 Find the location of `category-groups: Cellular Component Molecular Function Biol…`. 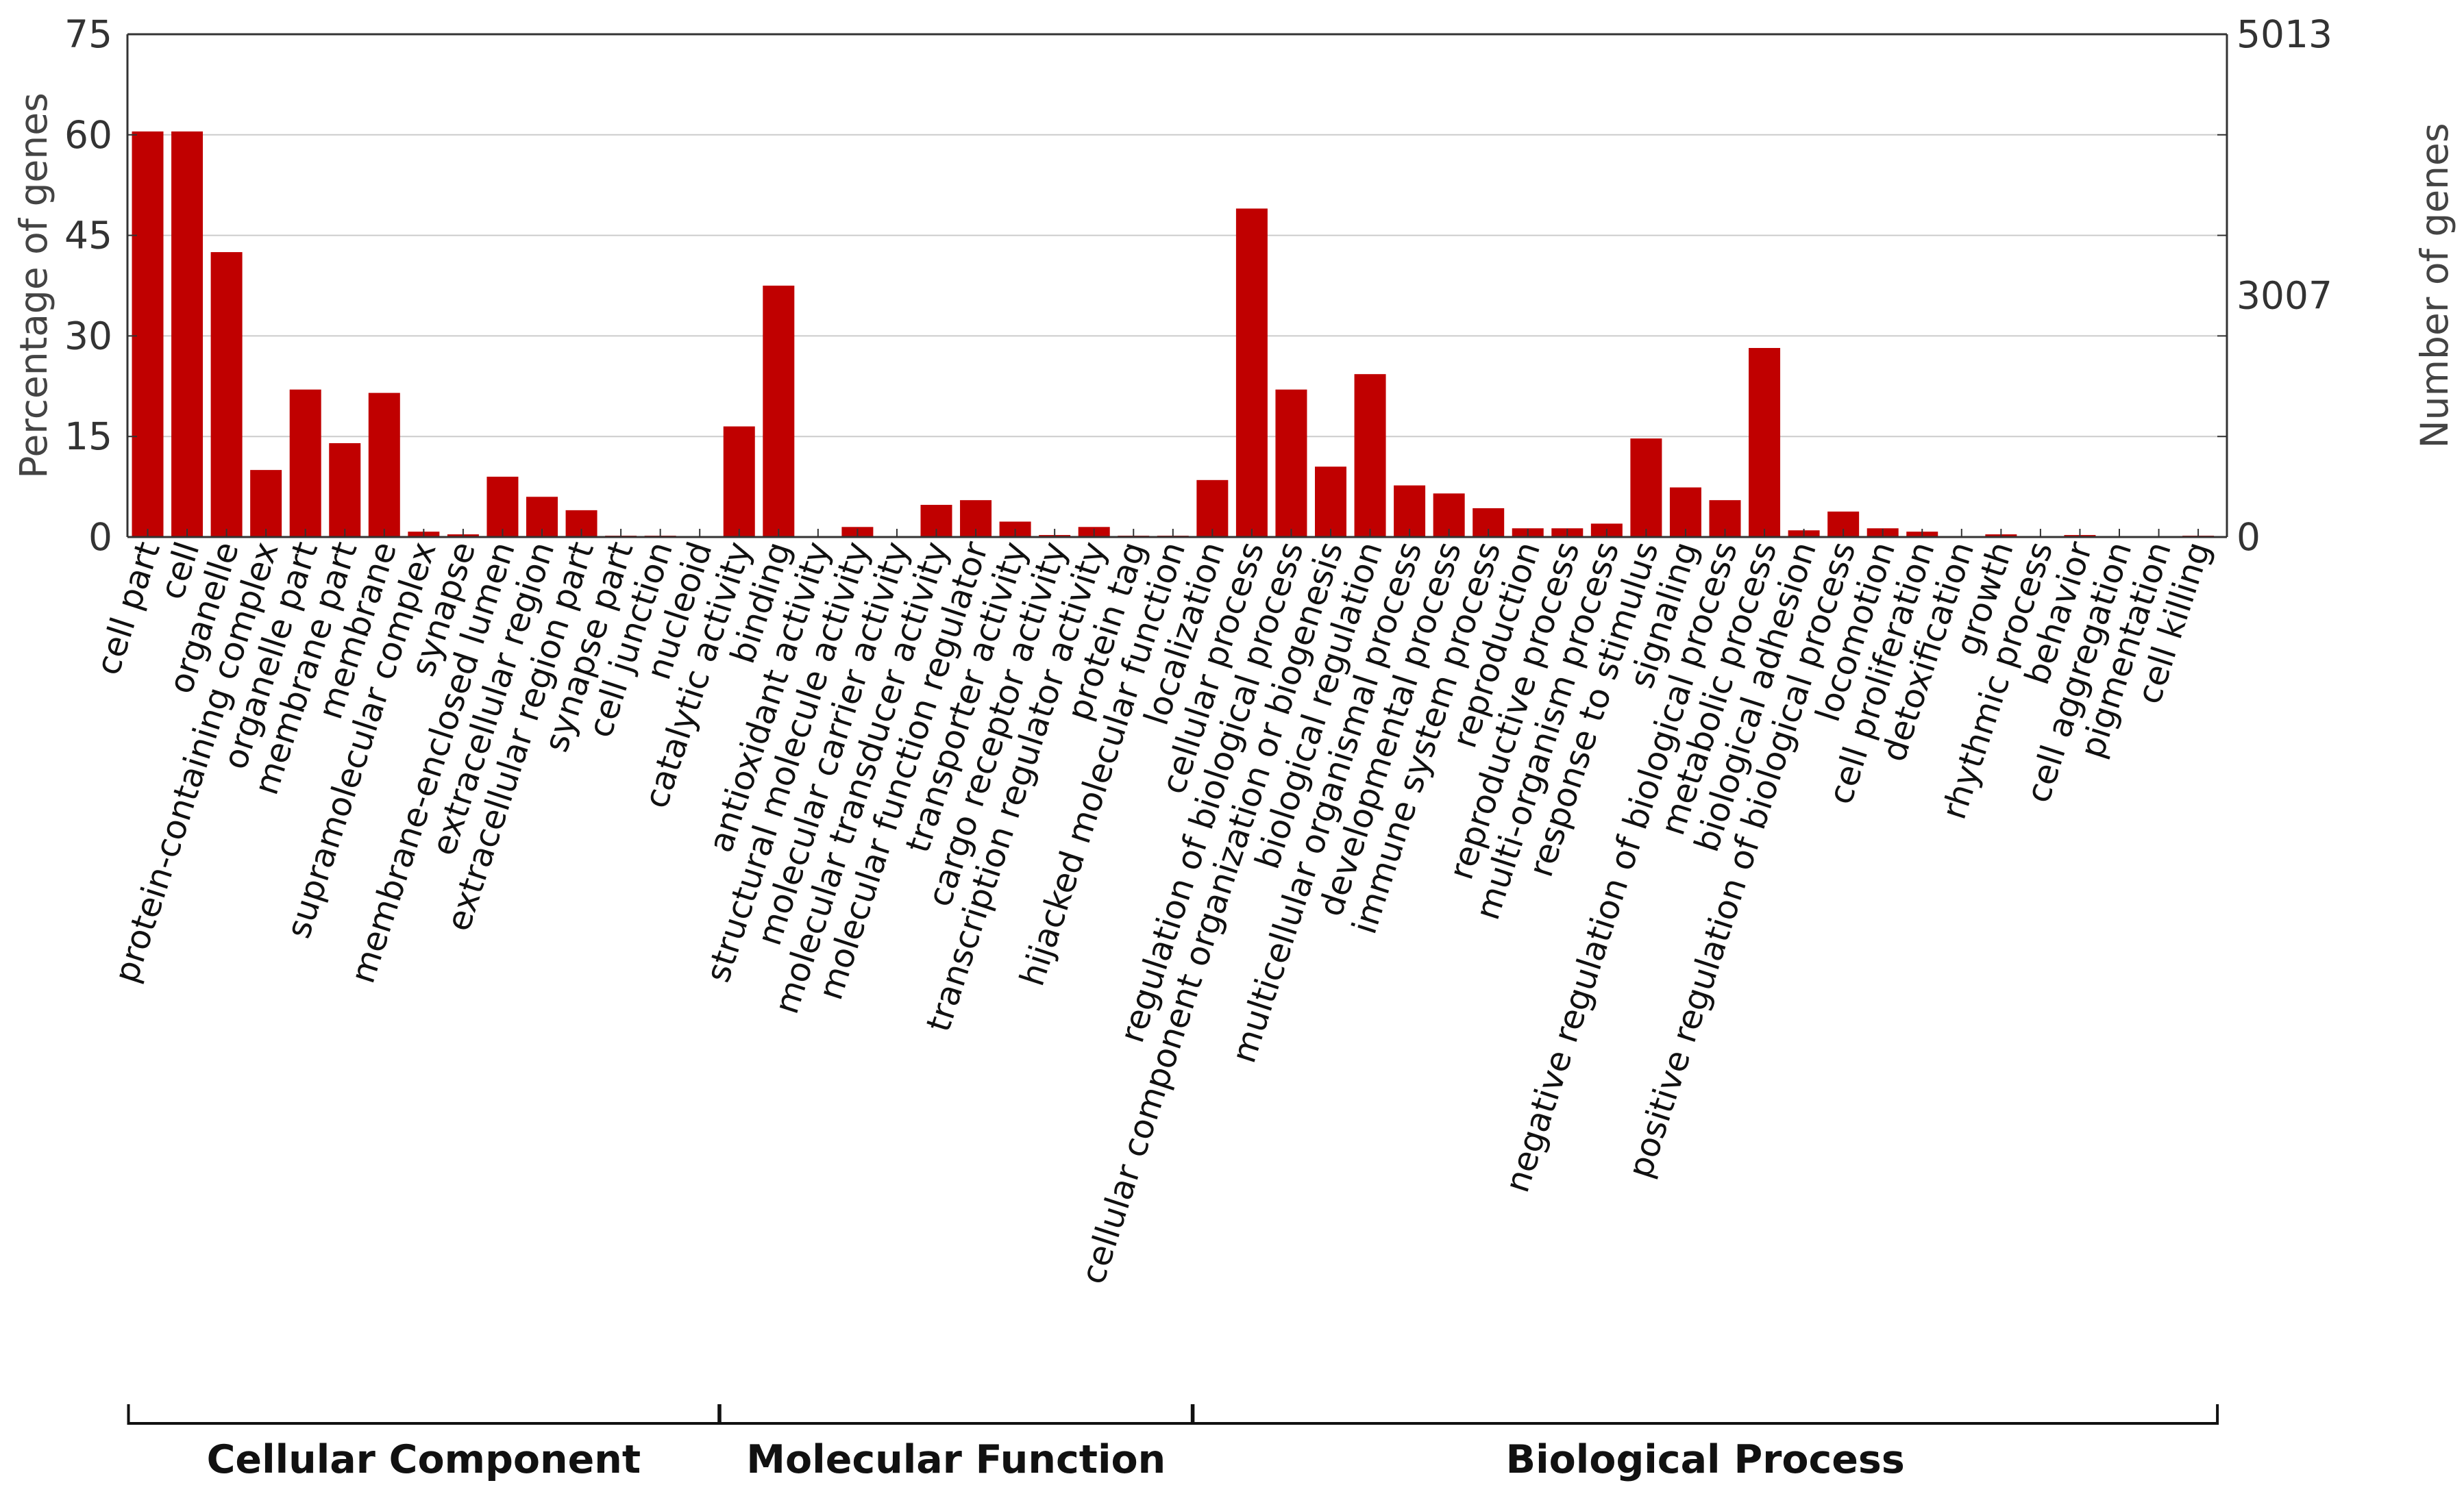

category-groups: Cellular Component Molecular Function Biol… is located at coordinates (1173, 1443).